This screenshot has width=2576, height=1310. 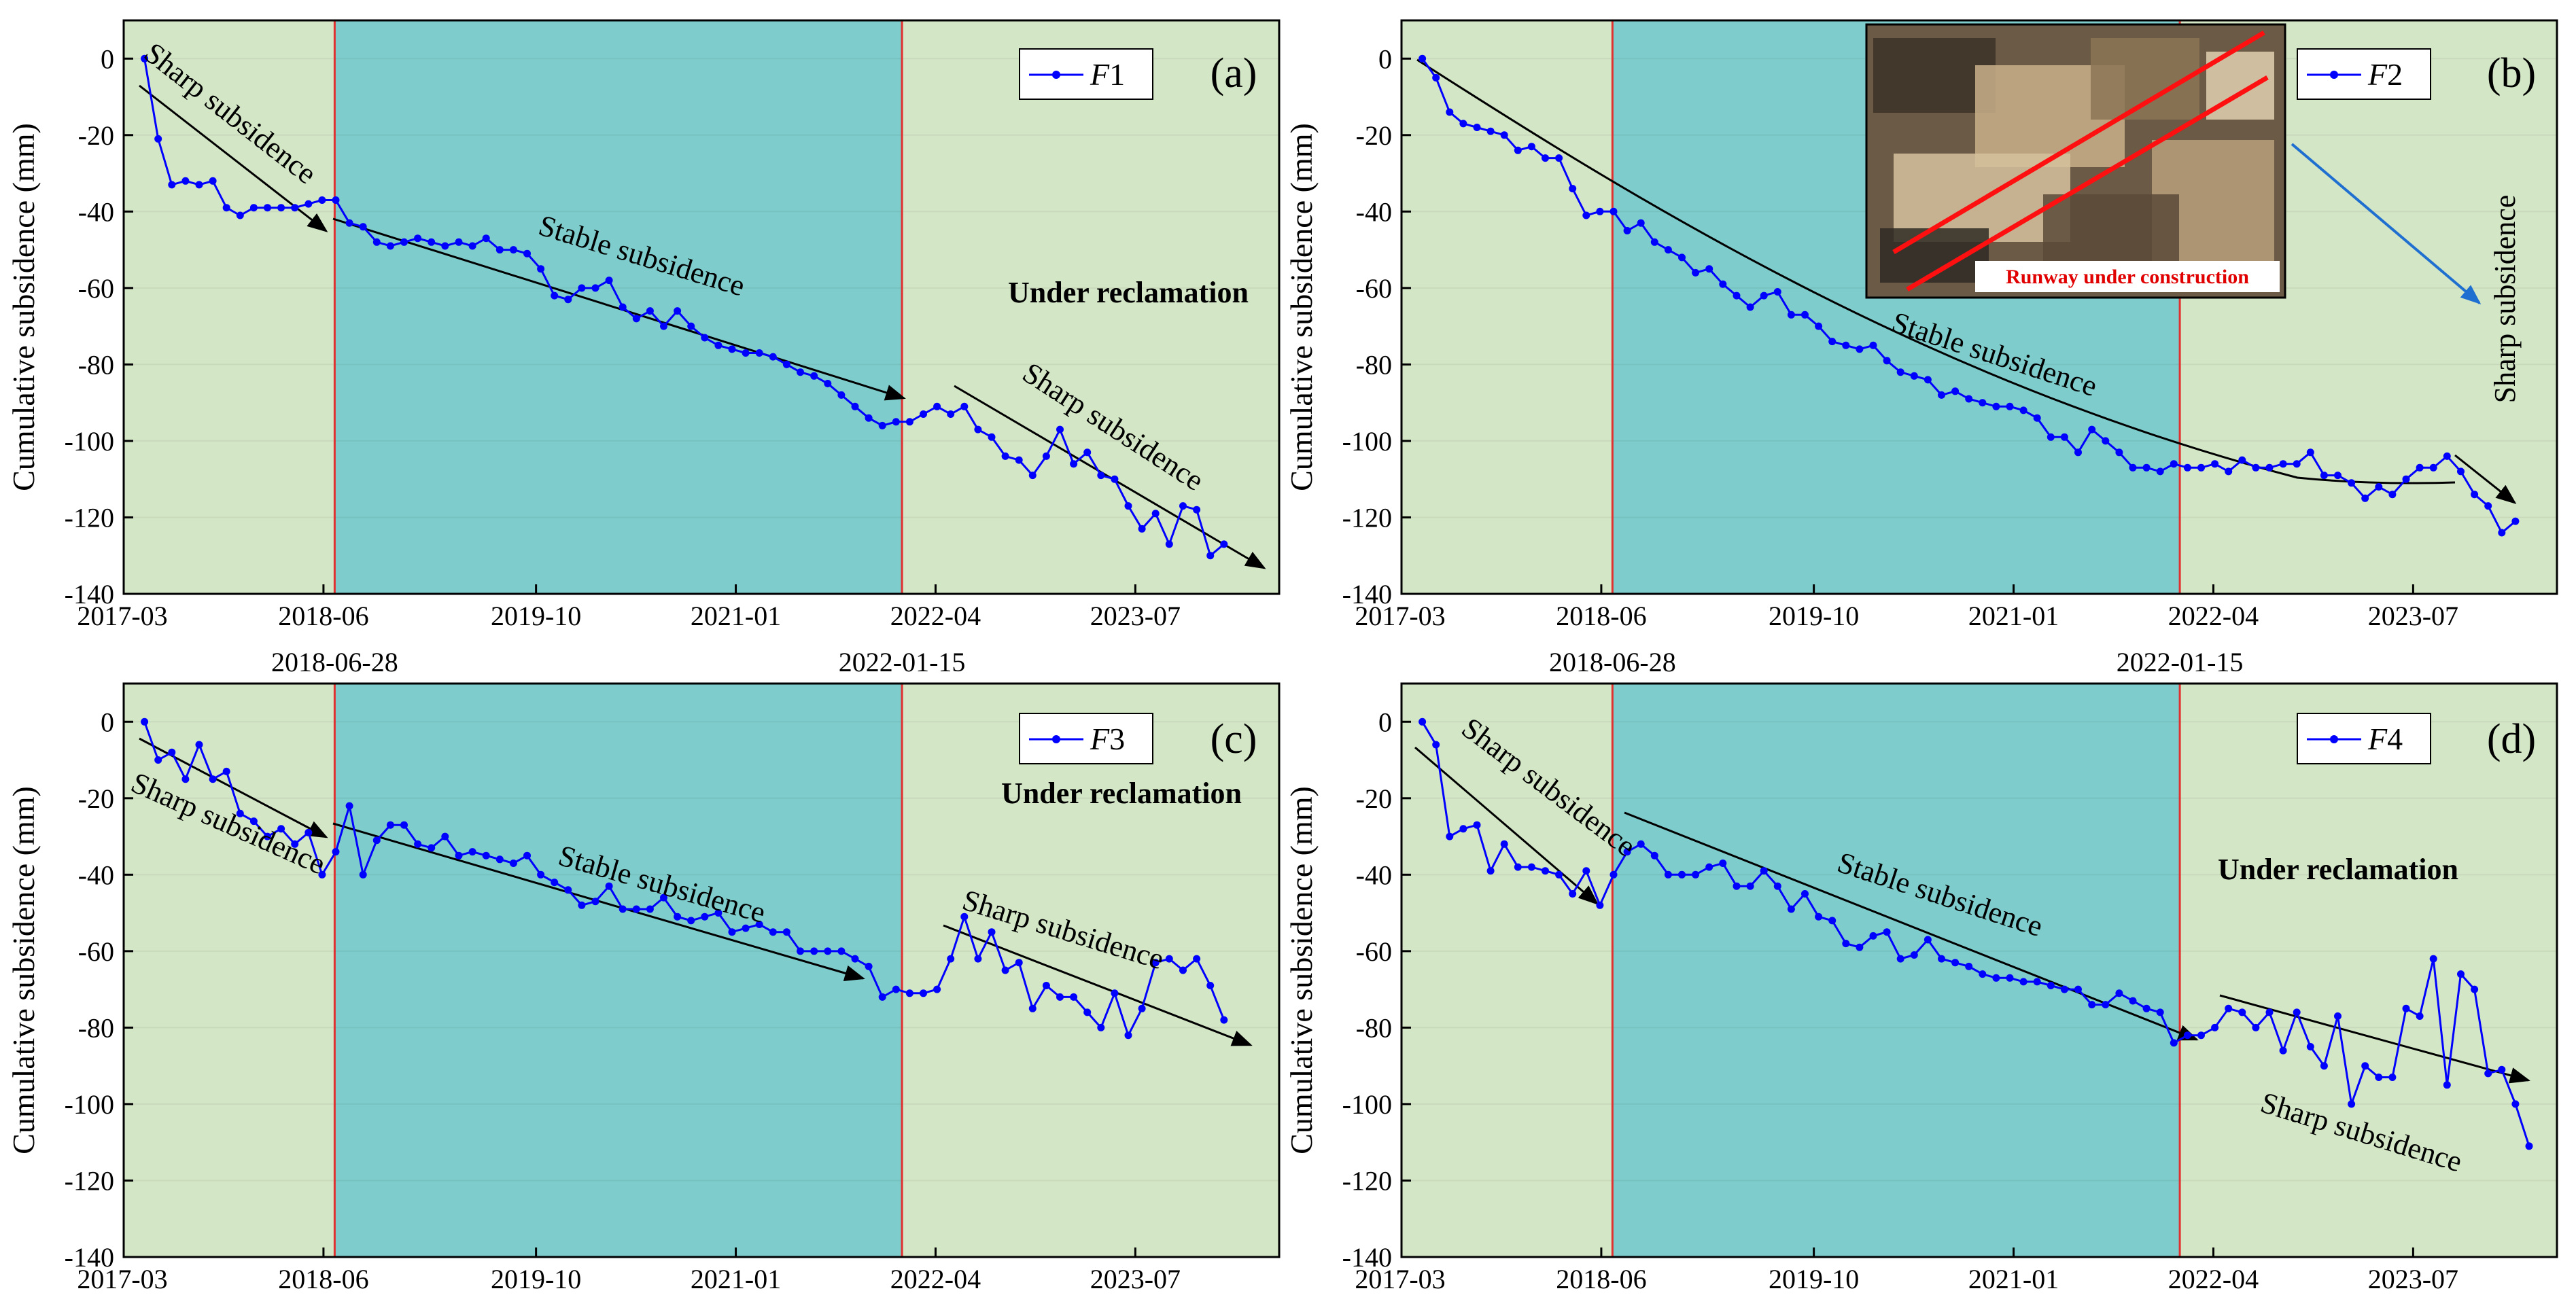 What do you see at coordinates (107, 59) in the screenshot?
I see `y-tick-label: 0` at bounding box center [107, 59].